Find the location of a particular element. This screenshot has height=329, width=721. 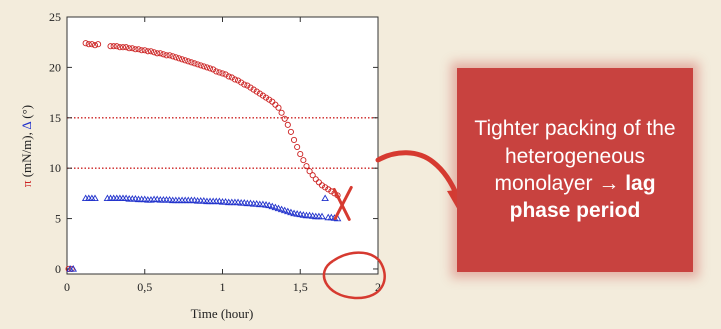

y-tick-label: 10 is located at coordinates (55, 168).